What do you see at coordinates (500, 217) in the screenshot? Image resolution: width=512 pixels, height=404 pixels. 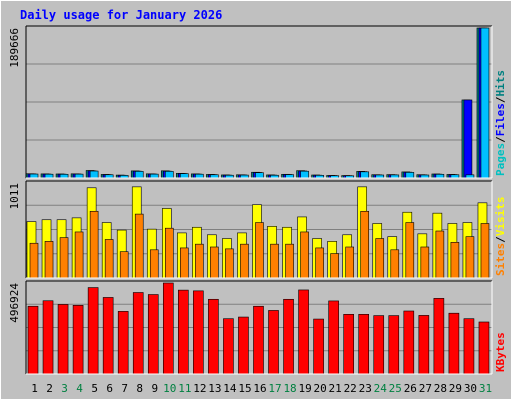 I see `legend-label: Visits` at bounding box center [500, 217].